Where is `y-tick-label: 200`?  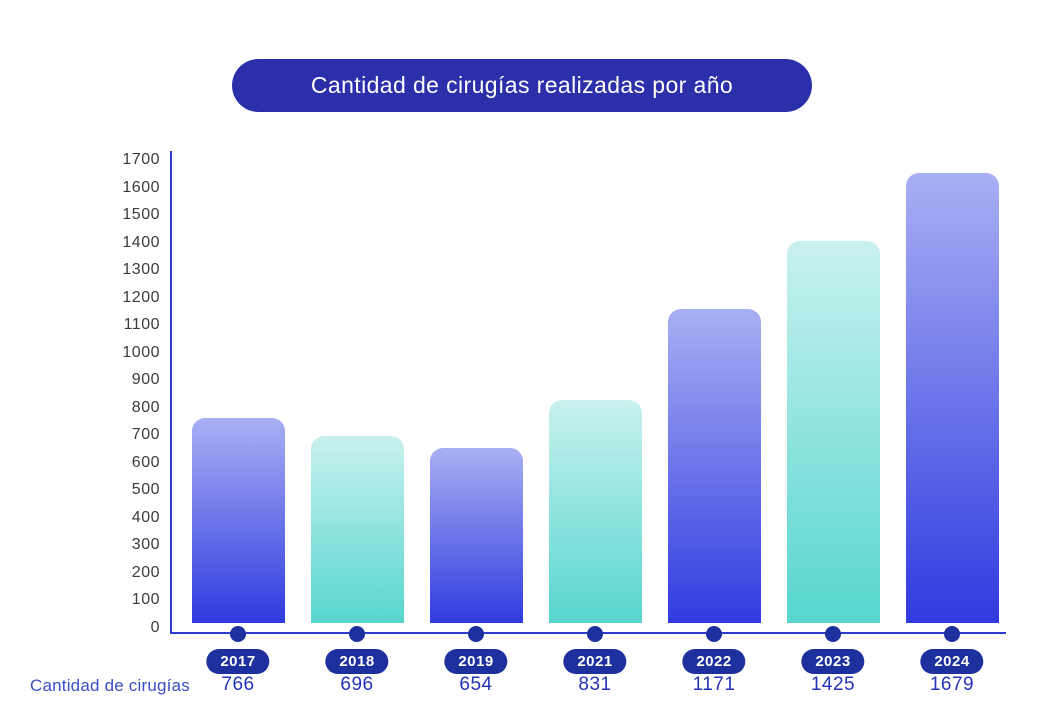 y-tick-label: 200 is located at coordinates (145, 572).